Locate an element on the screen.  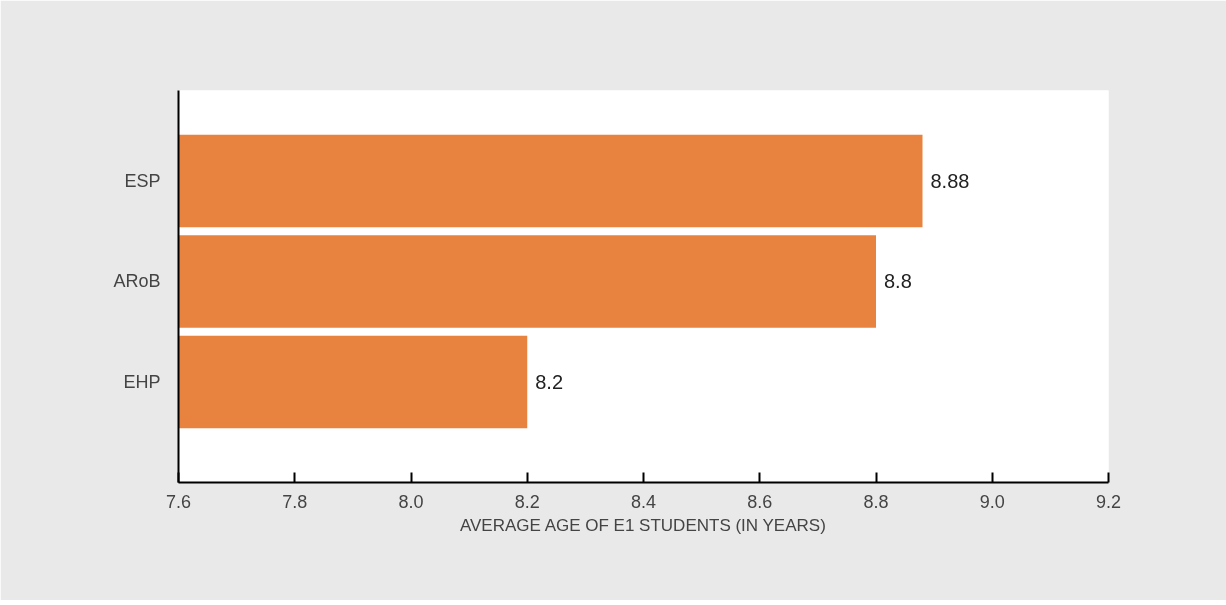
data-label: 8.8 is located at coordinates (898, 281).